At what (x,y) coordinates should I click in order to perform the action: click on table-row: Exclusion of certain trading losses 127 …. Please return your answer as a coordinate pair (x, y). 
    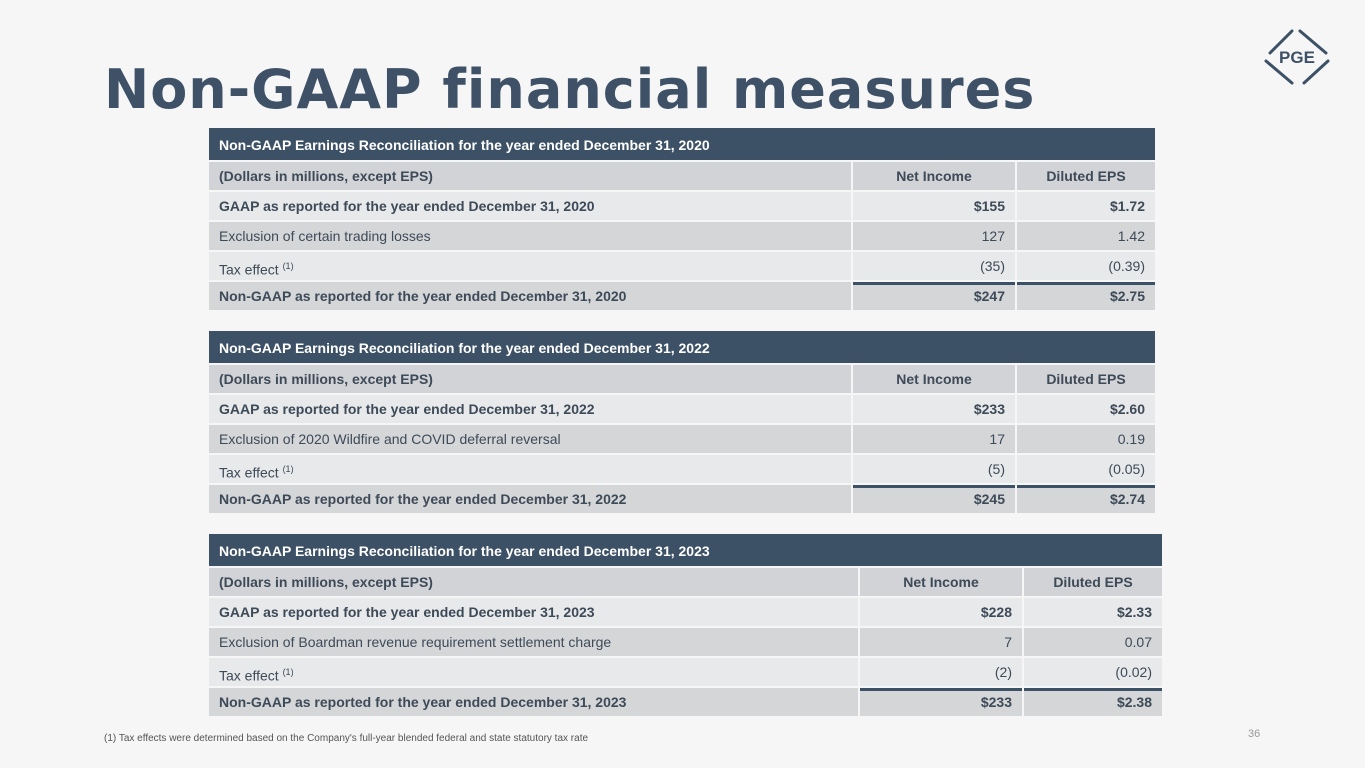
    Looking at the image, I should click on (682, 236).